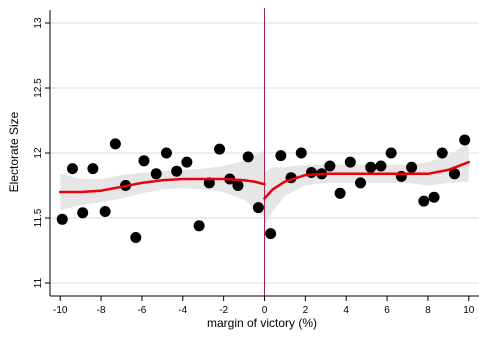 The height and width of the screenshot is (339, 479). I want to click on y-tick-label: 13, so click(38, 23).